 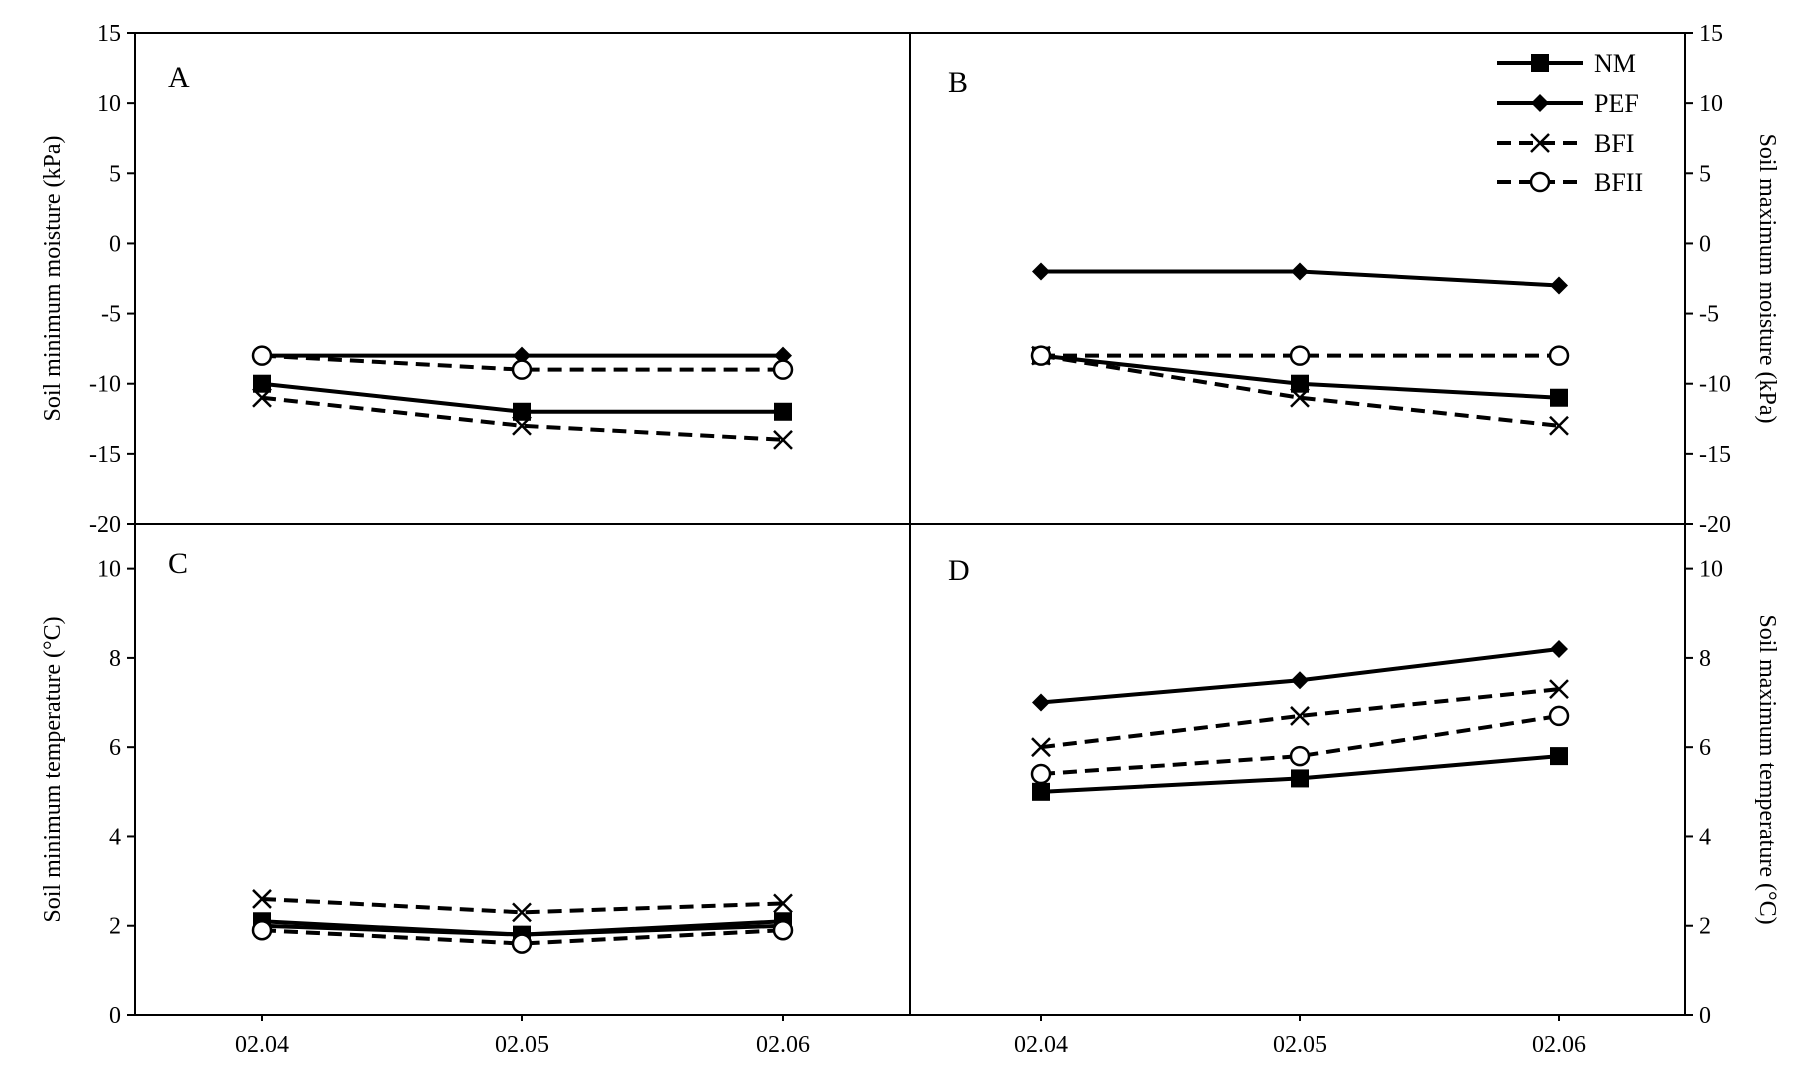 What do you see at coordinates (1540, 63) in the screenshot?
I see `legend-marker-nm` at bounding box center [1540, 63].